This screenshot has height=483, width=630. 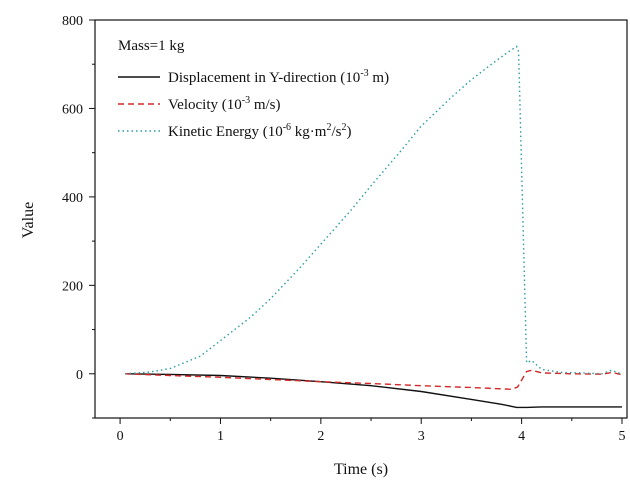 What do you see at coordinates (421, 436) in the screenshot?
I see `x-tick-label: 3` at bounding box center [421, 436].